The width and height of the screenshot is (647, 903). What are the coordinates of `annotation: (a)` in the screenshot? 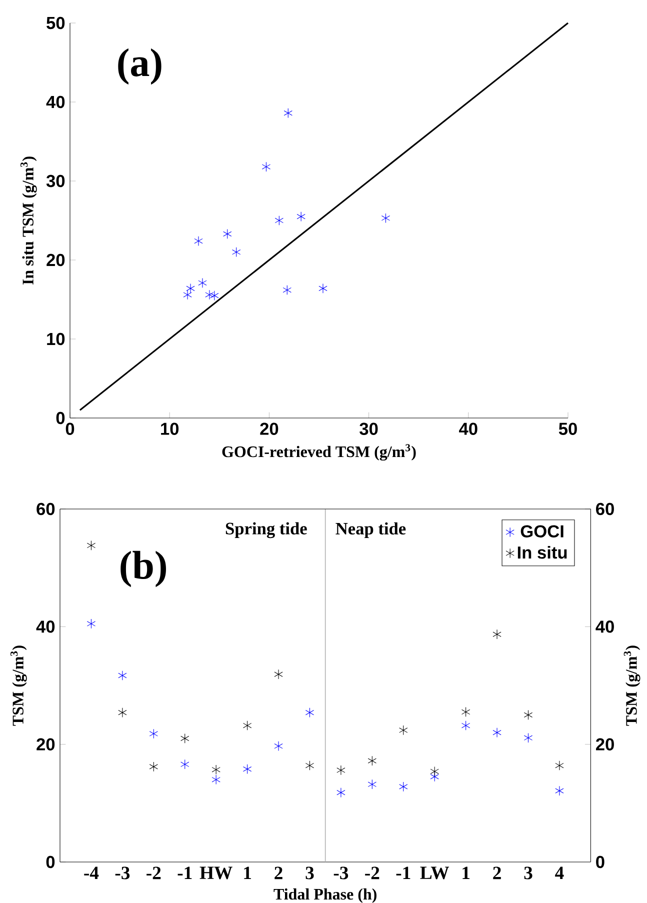 It's located at (140, 66).